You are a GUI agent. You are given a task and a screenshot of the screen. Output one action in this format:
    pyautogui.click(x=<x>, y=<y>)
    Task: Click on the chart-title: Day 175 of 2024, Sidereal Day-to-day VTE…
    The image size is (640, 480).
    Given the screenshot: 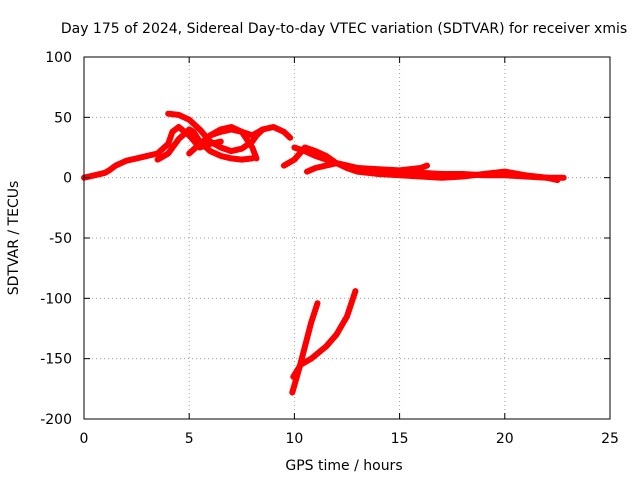 What is the action you would take?
    pyautogui.click(x=344, y=29)
    